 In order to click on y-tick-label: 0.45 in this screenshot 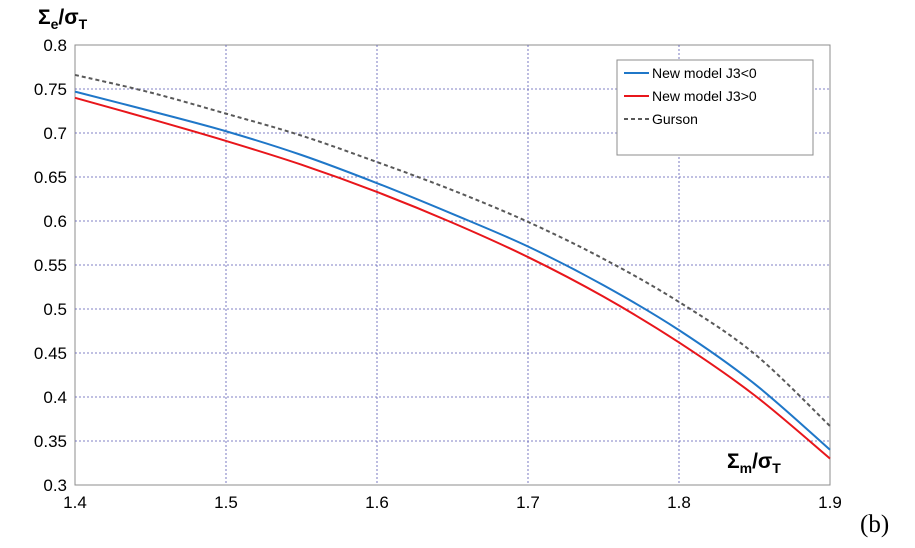, I will do `click(50, 353)`.